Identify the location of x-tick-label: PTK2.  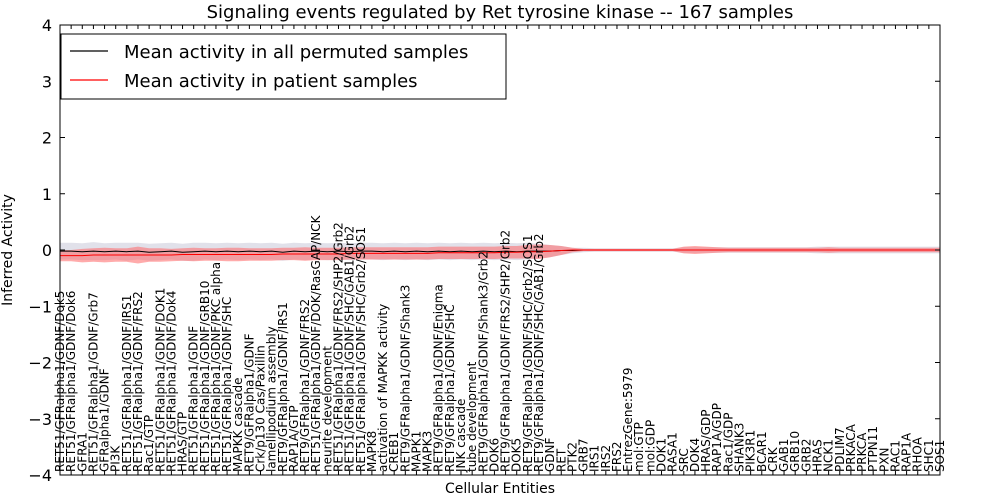
(572, 457).